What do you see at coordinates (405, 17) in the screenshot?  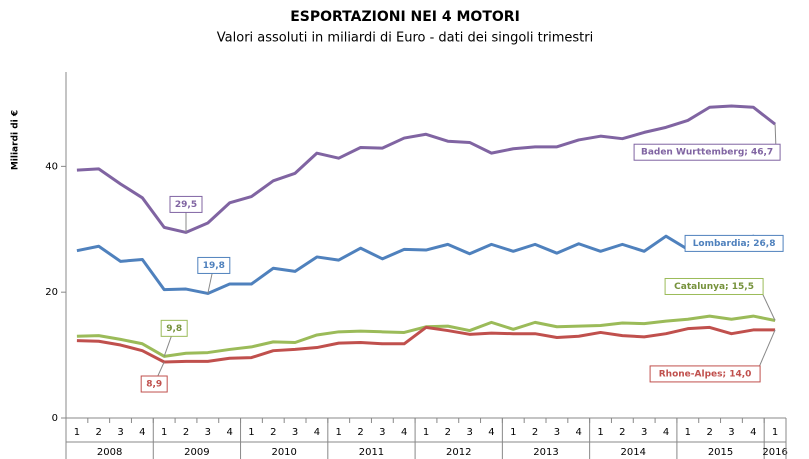 I see `chart-title: ESPORTAZIONI NEI 4 MOTORI` at bounding box center [405, 17].